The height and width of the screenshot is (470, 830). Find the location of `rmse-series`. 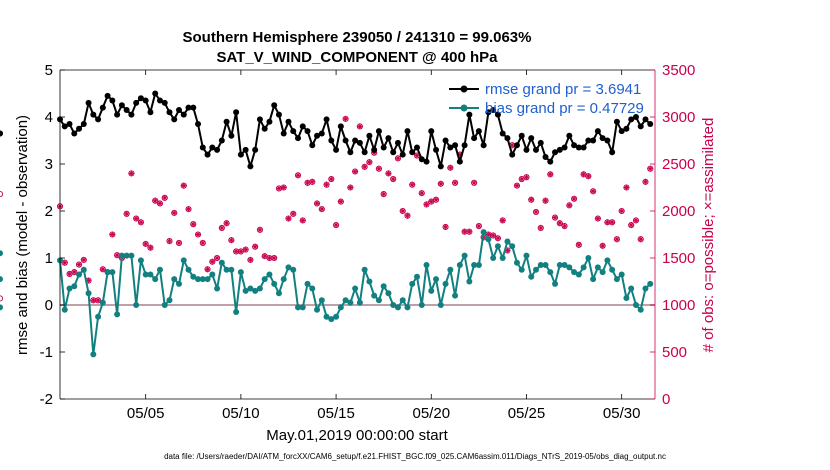

rmse-series is located at coordinates (327, 130).